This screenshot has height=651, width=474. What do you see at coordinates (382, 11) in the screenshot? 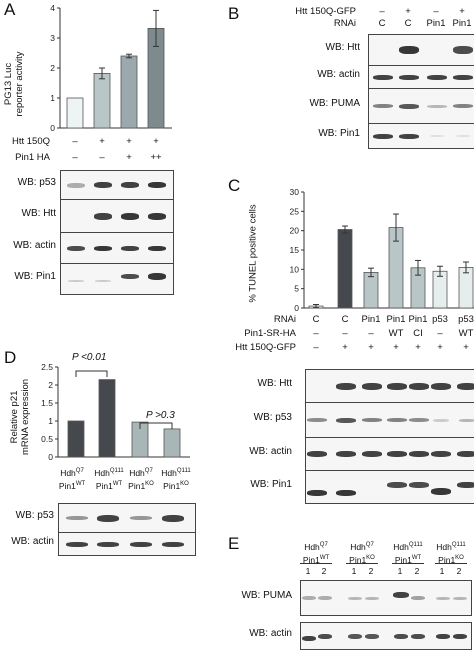
I see `panel_b-row-mark: –` at bounding box center [382, 11].